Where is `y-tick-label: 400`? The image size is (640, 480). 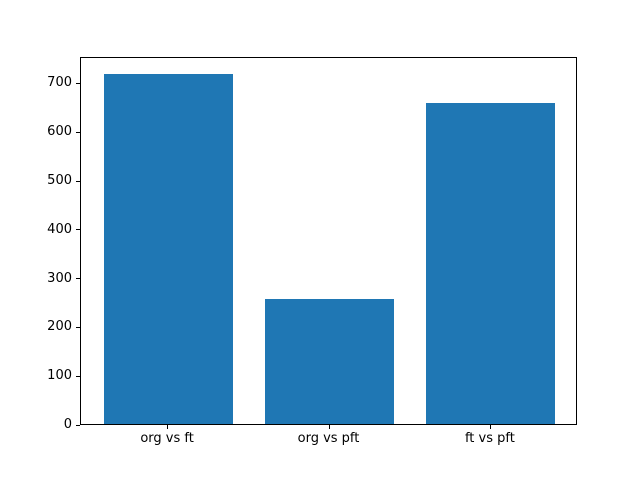
y-tick-label: 400 is located at coordinates (59, 229).